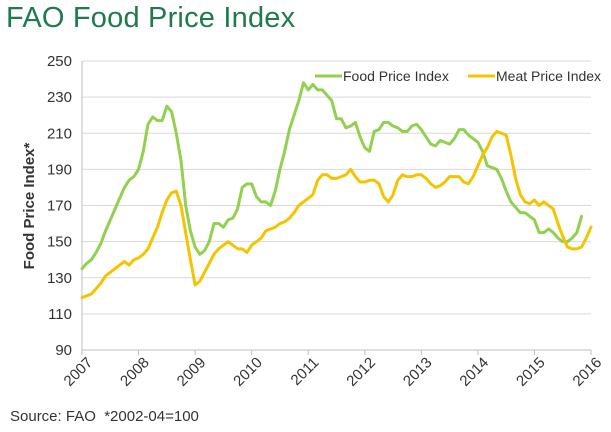 The image size is (611, 432). What do you see at coordinates (59, 169) in the screenshot?
I see `y-tick-label: 190` at bounding box center [59, 169].